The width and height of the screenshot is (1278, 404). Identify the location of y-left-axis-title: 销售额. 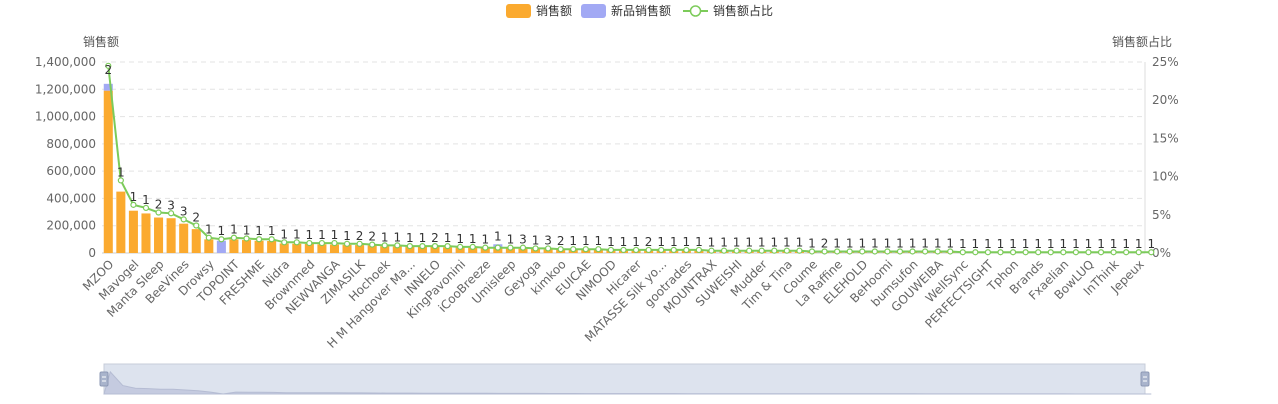
(101, 41).